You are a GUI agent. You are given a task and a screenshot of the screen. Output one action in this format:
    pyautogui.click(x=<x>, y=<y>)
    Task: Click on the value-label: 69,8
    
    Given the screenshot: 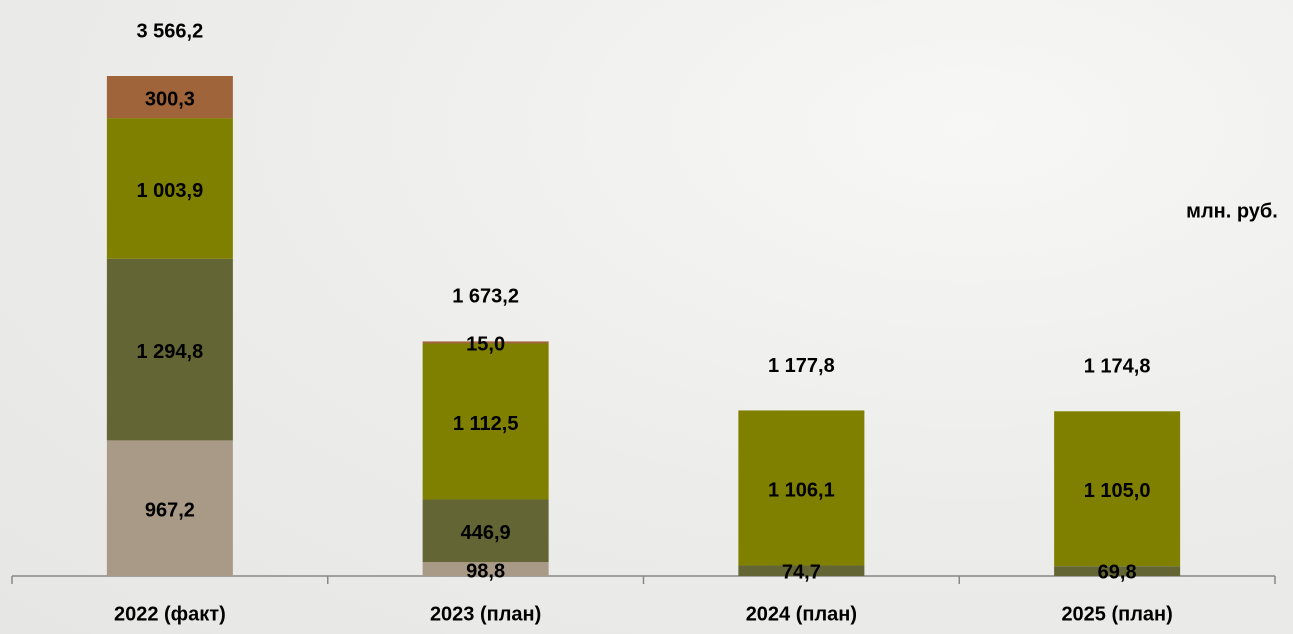 What is the action you would take?
    pyautogui.click(x=1117, y=572)
    